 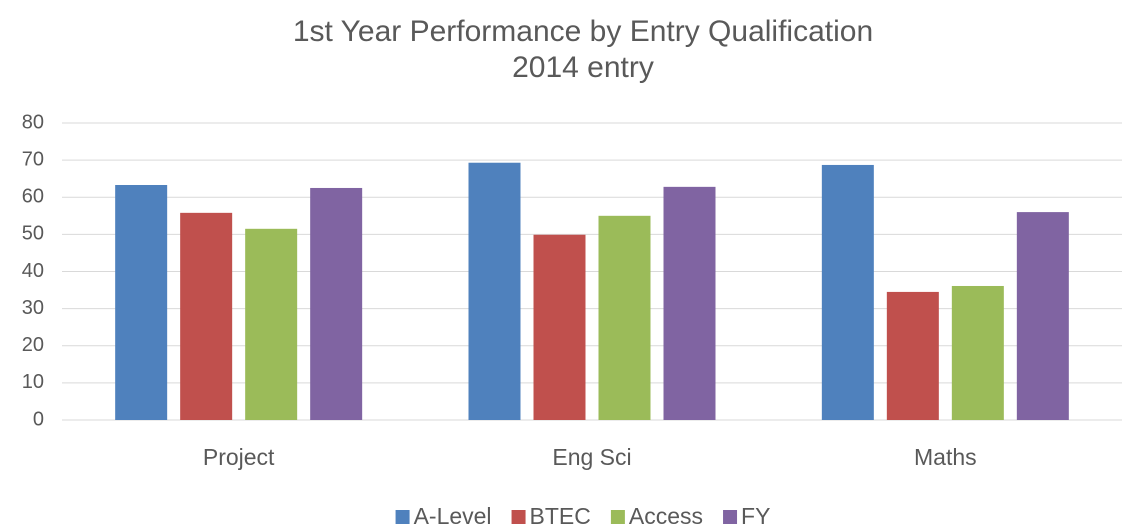 I want to click on y-tick-label: 30, so click(x=33, y=308).